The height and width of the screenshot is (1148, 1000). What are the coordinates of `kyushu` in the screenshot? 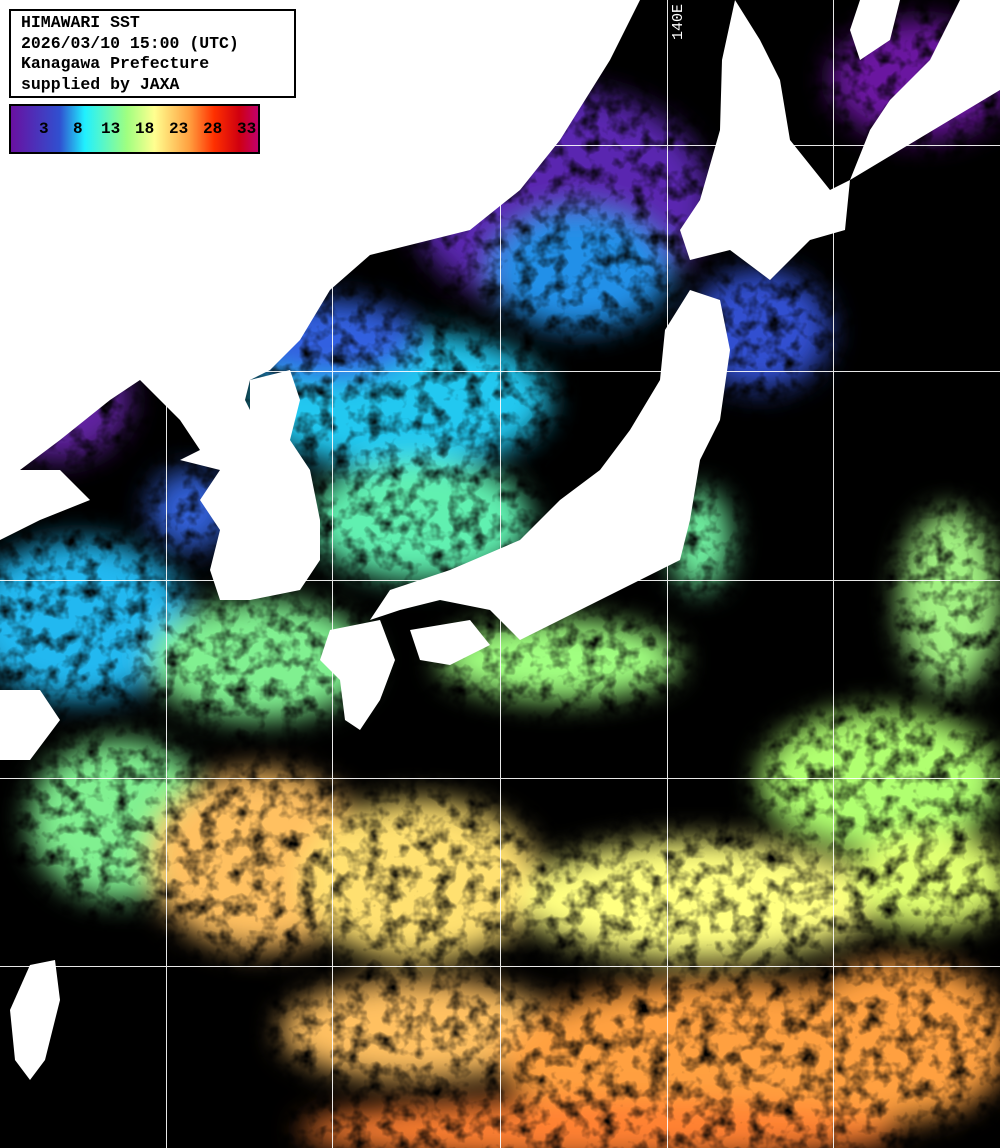 It's located at (357, 675).